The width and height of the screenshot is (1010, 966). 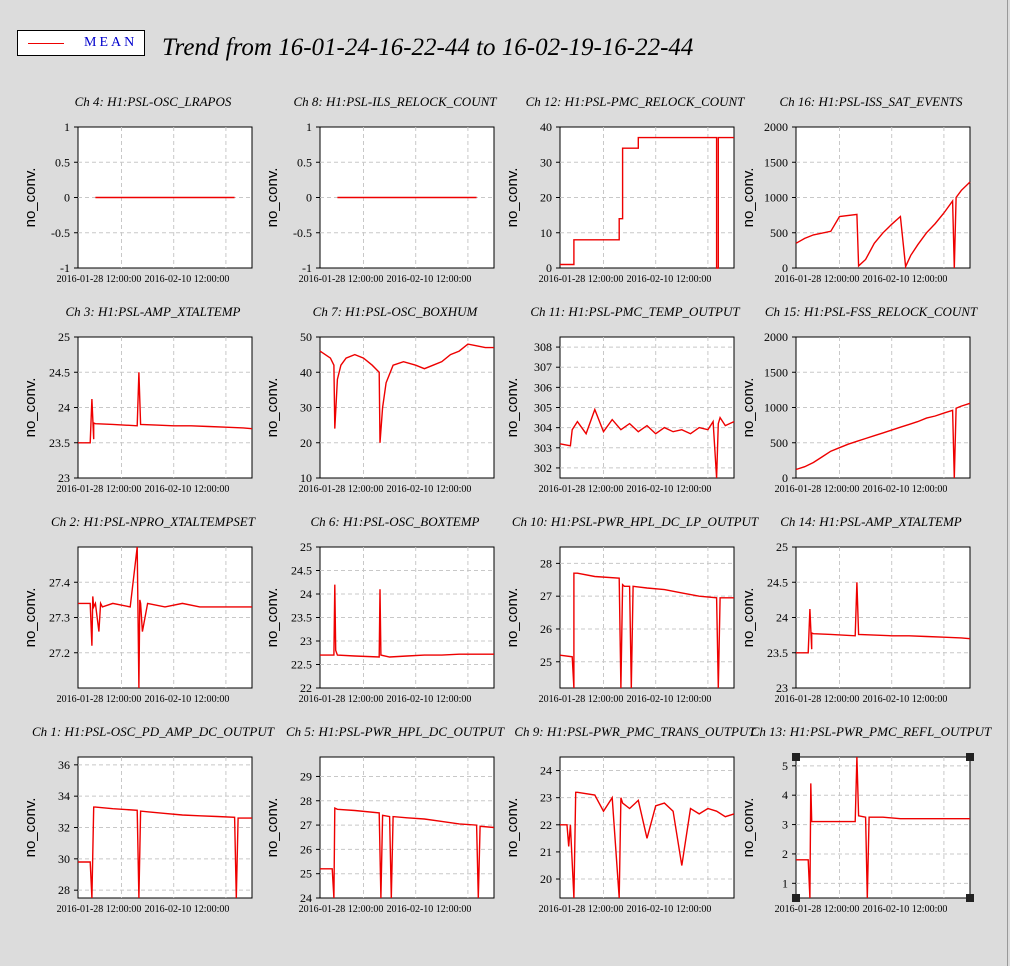 What do you see at coordinates (543, 387) in the screenshot?
I see `y-tick-label: 306` at bounding box center [543, 387].